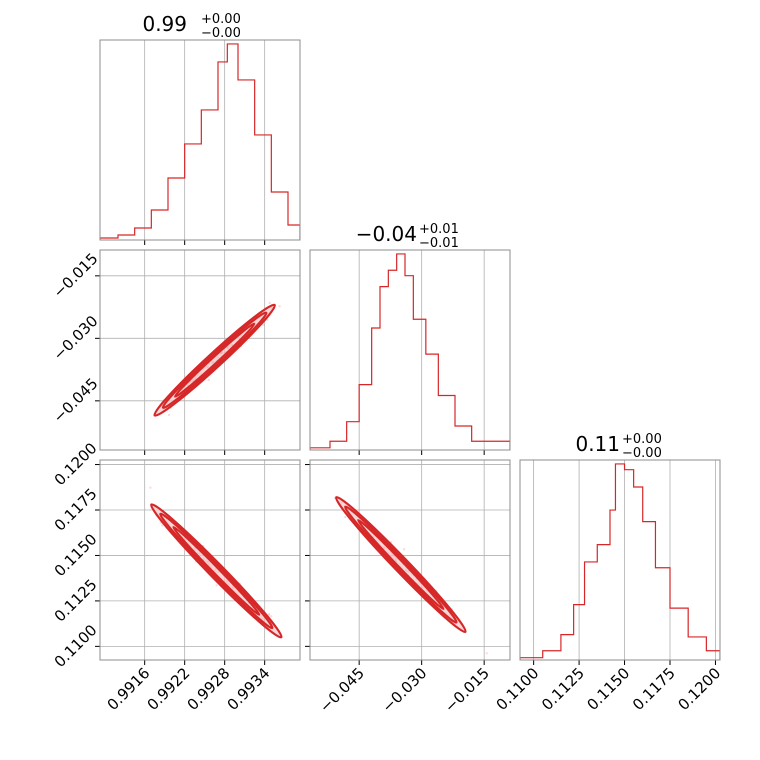 The height and width of the screenshot is (760, 760). What do you see at coordinates (249, 689) in the screenshot?
I see `x1-tick-label: 0.9934` at bounding box center [249, 689].